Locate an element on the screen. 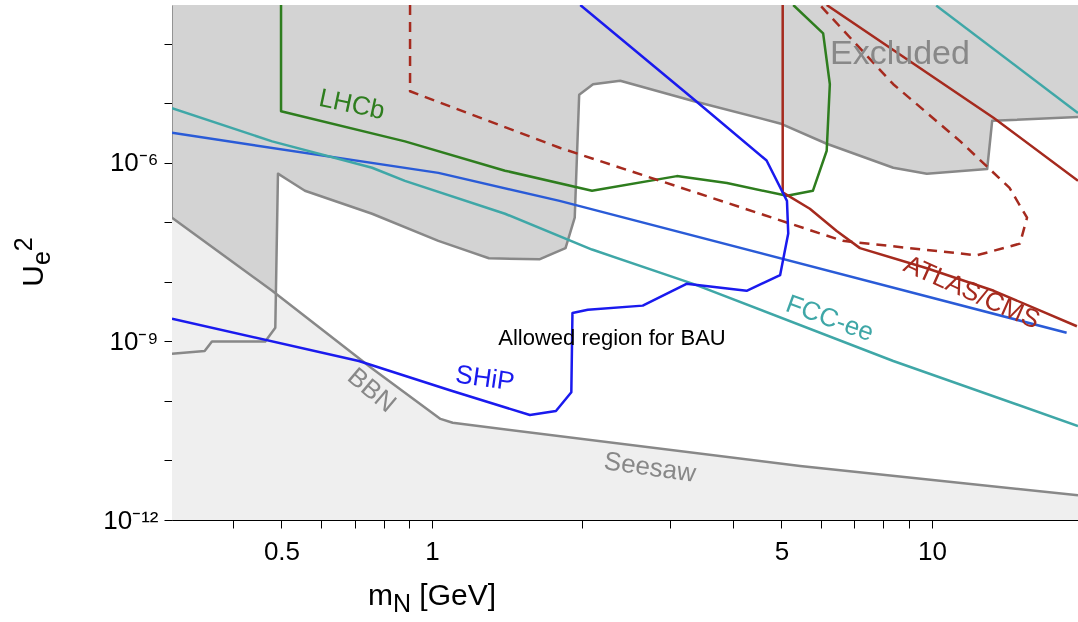 The width and height of the screenshot is (1078, 622). x-tick-label: 10 is located at coordinates (932, 550).